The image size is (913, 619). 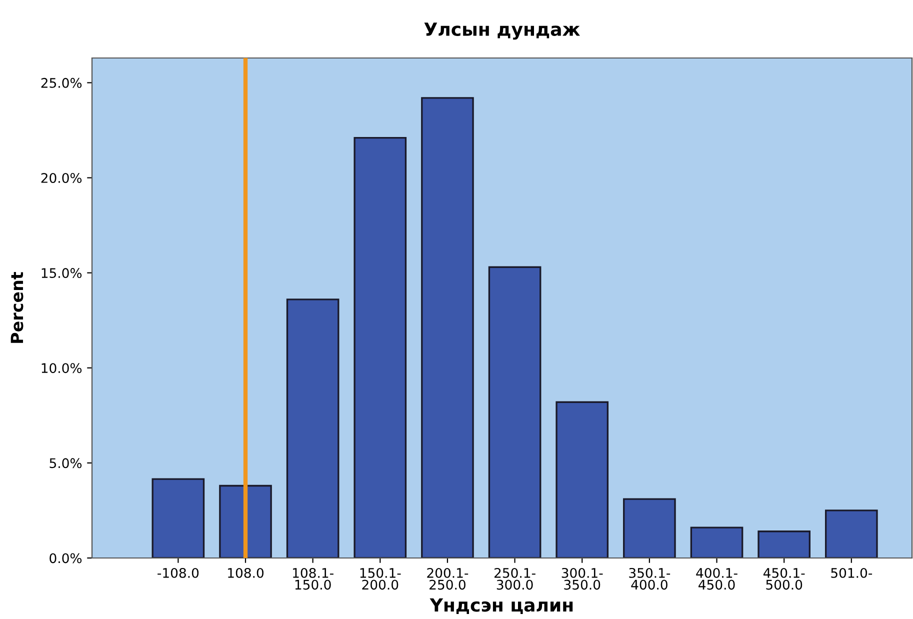 What do you see at coordinates (447, 579) in the screenshot?
I see `x-tick-label: 200.1- 250.0` at bounding box center [447, 579].